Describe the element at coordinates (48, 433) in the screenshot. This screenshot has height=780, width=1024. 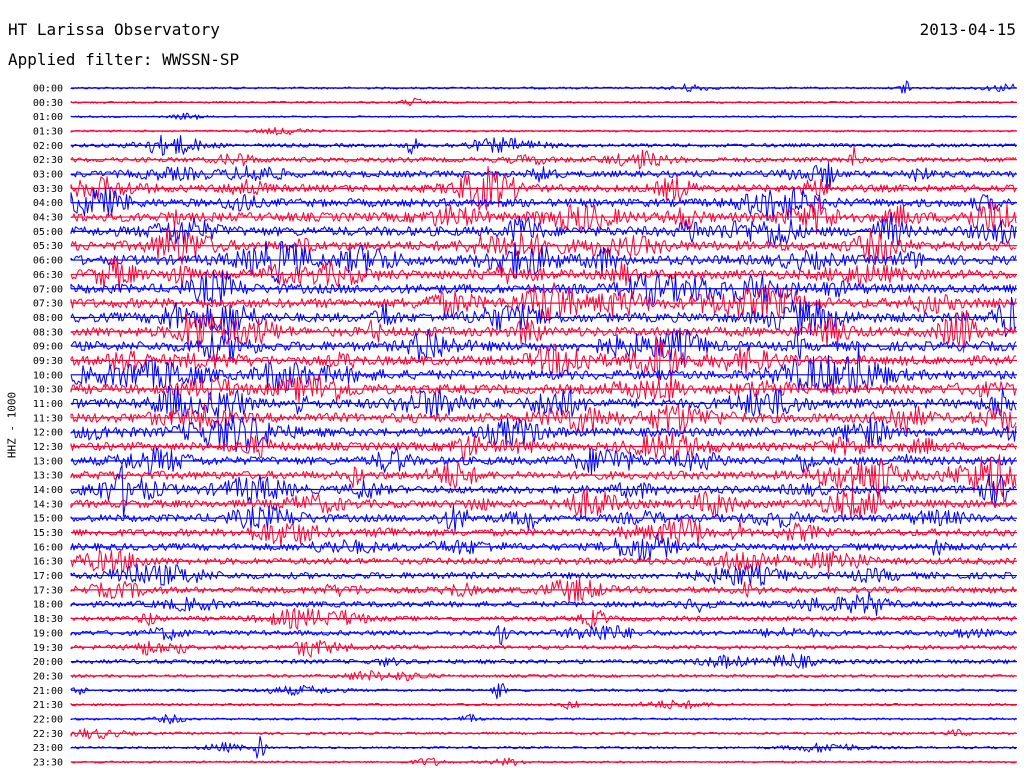
I see `time-label: 12:00` at that location.